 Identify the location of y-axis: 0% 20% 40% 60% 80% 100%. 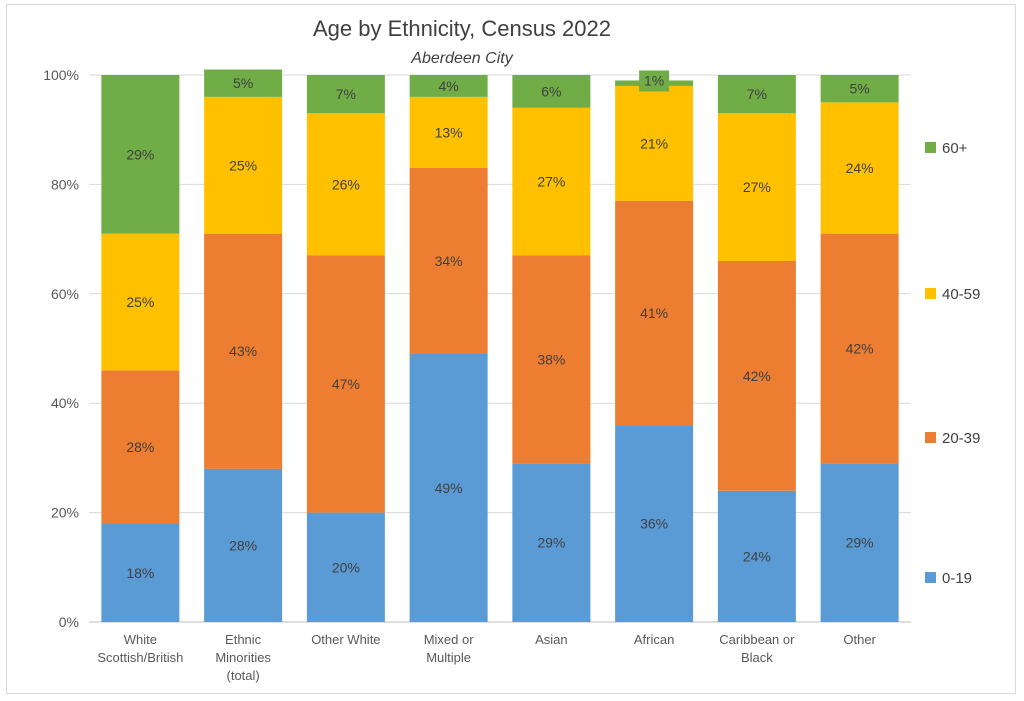
(61, 348).